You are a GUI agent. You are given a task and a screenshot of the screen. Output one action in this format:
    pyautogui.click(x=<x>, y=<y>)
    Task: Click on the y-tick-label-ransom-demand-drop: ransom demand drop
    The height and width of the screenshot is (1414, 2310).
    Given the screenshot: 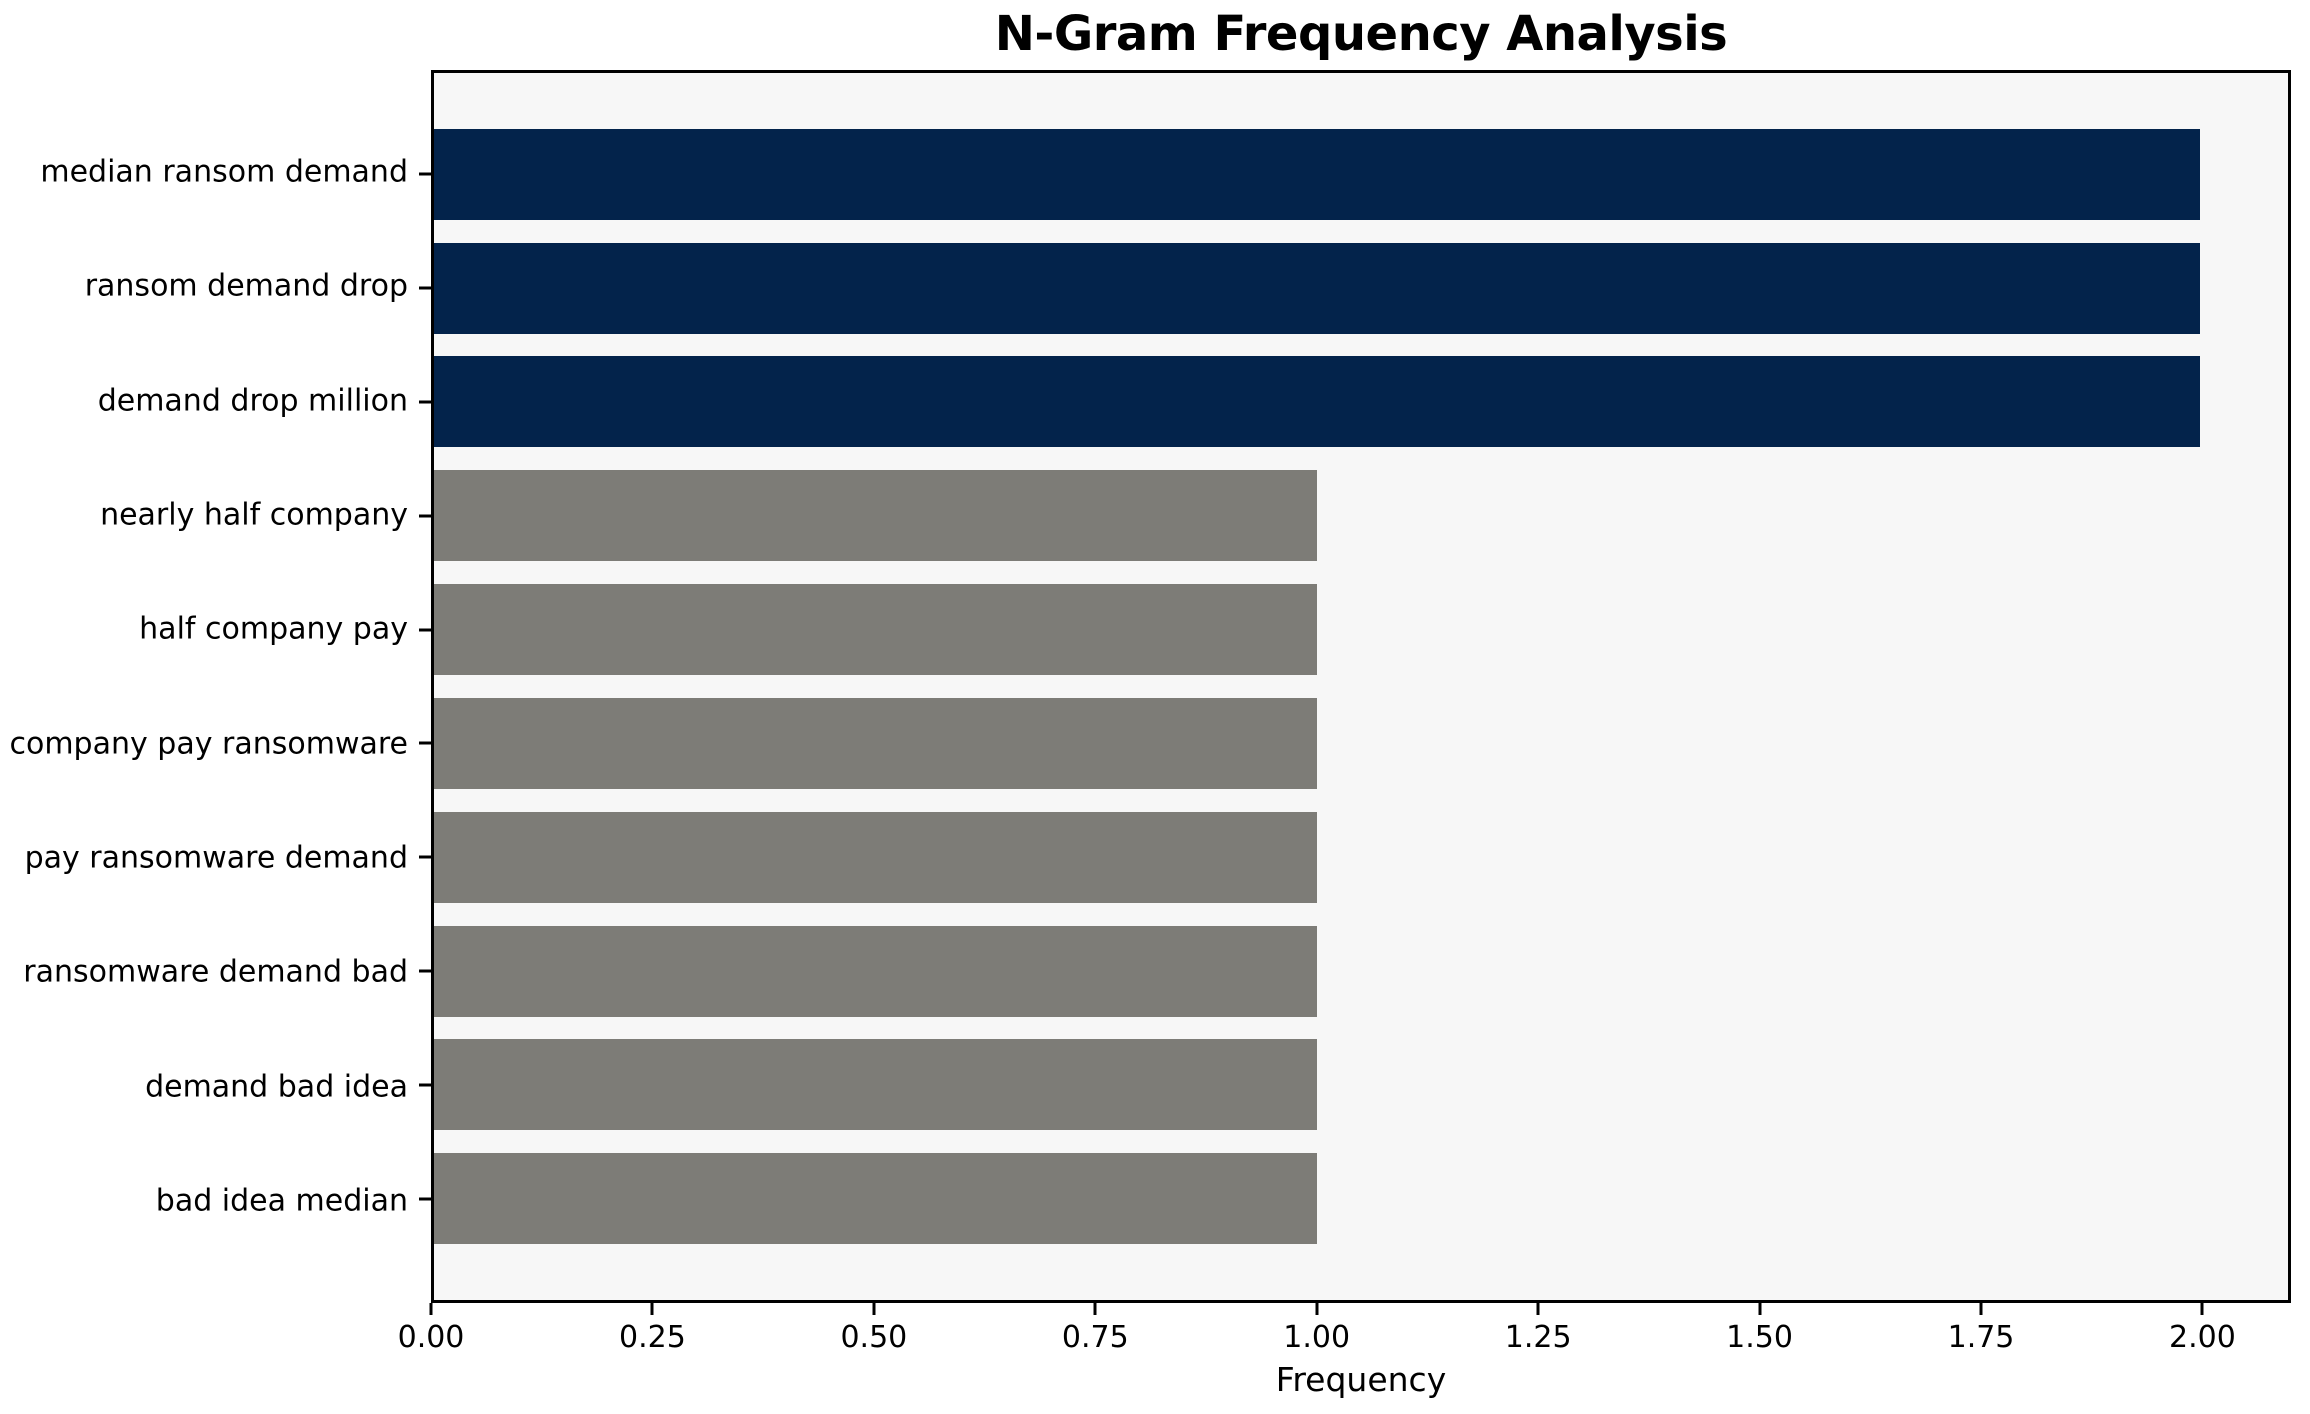 What is the action you would take?
    pyautogui.click(x=246, y=286)
    